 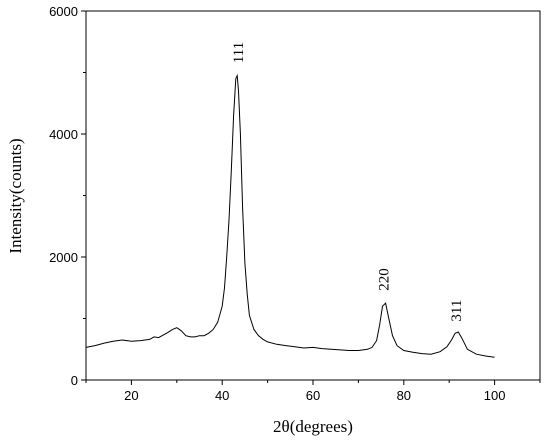 I want to click on y-tick-label: 4000, so click(x=63, y=134).